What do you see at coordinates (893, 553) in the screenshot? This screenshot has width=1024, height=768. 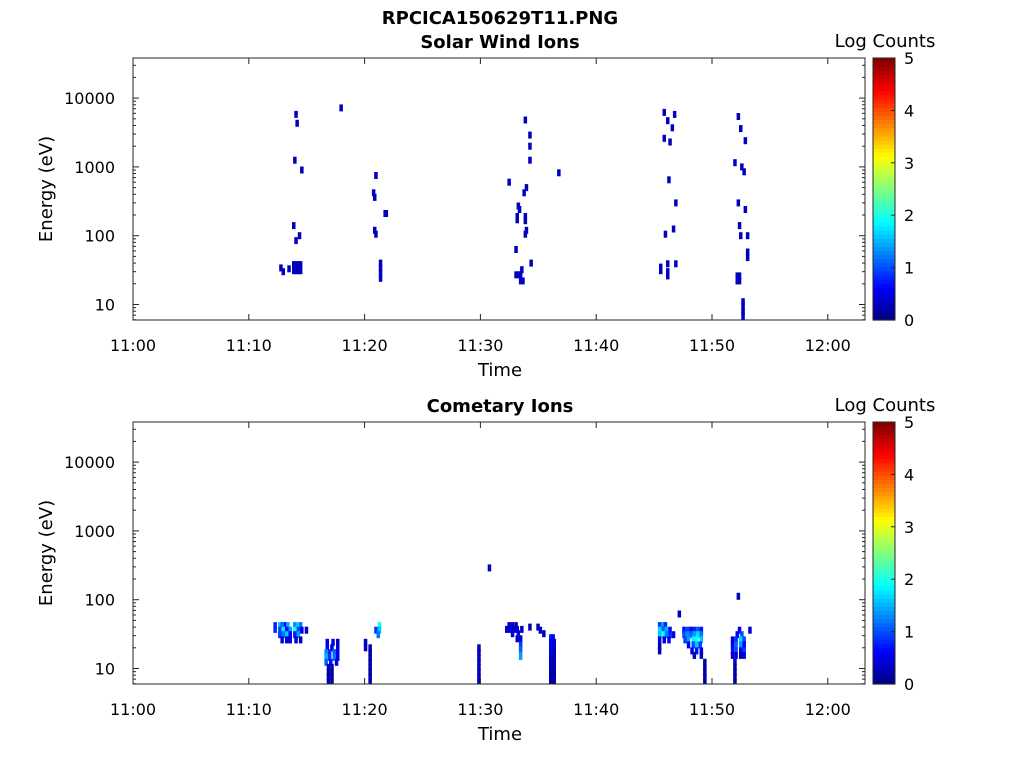 I see `colorbar: 0 1 2 3 4 5` at bounding box center [893, 553].